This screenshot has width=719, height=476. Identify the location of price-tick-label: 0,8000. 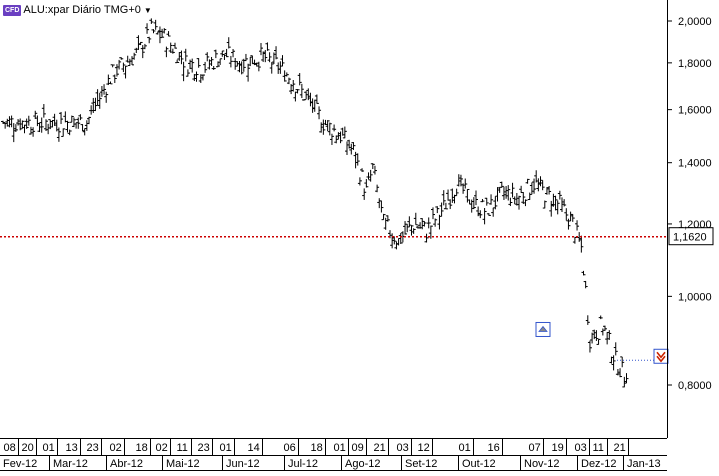
(695, 386).